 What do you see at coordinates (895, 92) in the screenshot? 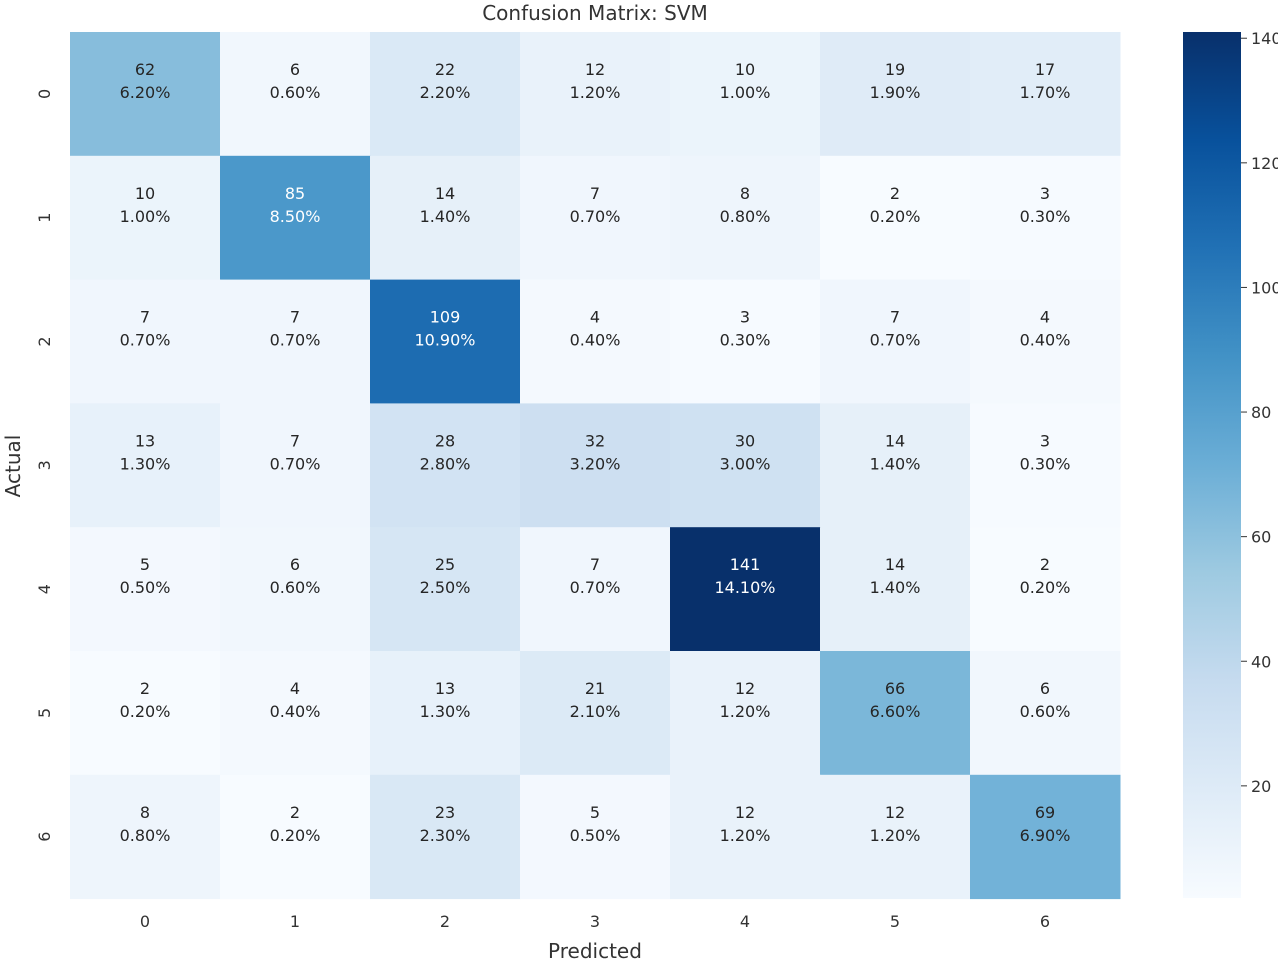
I see `cell-percent-label: 1.90%` at bounding box center [895, 92].